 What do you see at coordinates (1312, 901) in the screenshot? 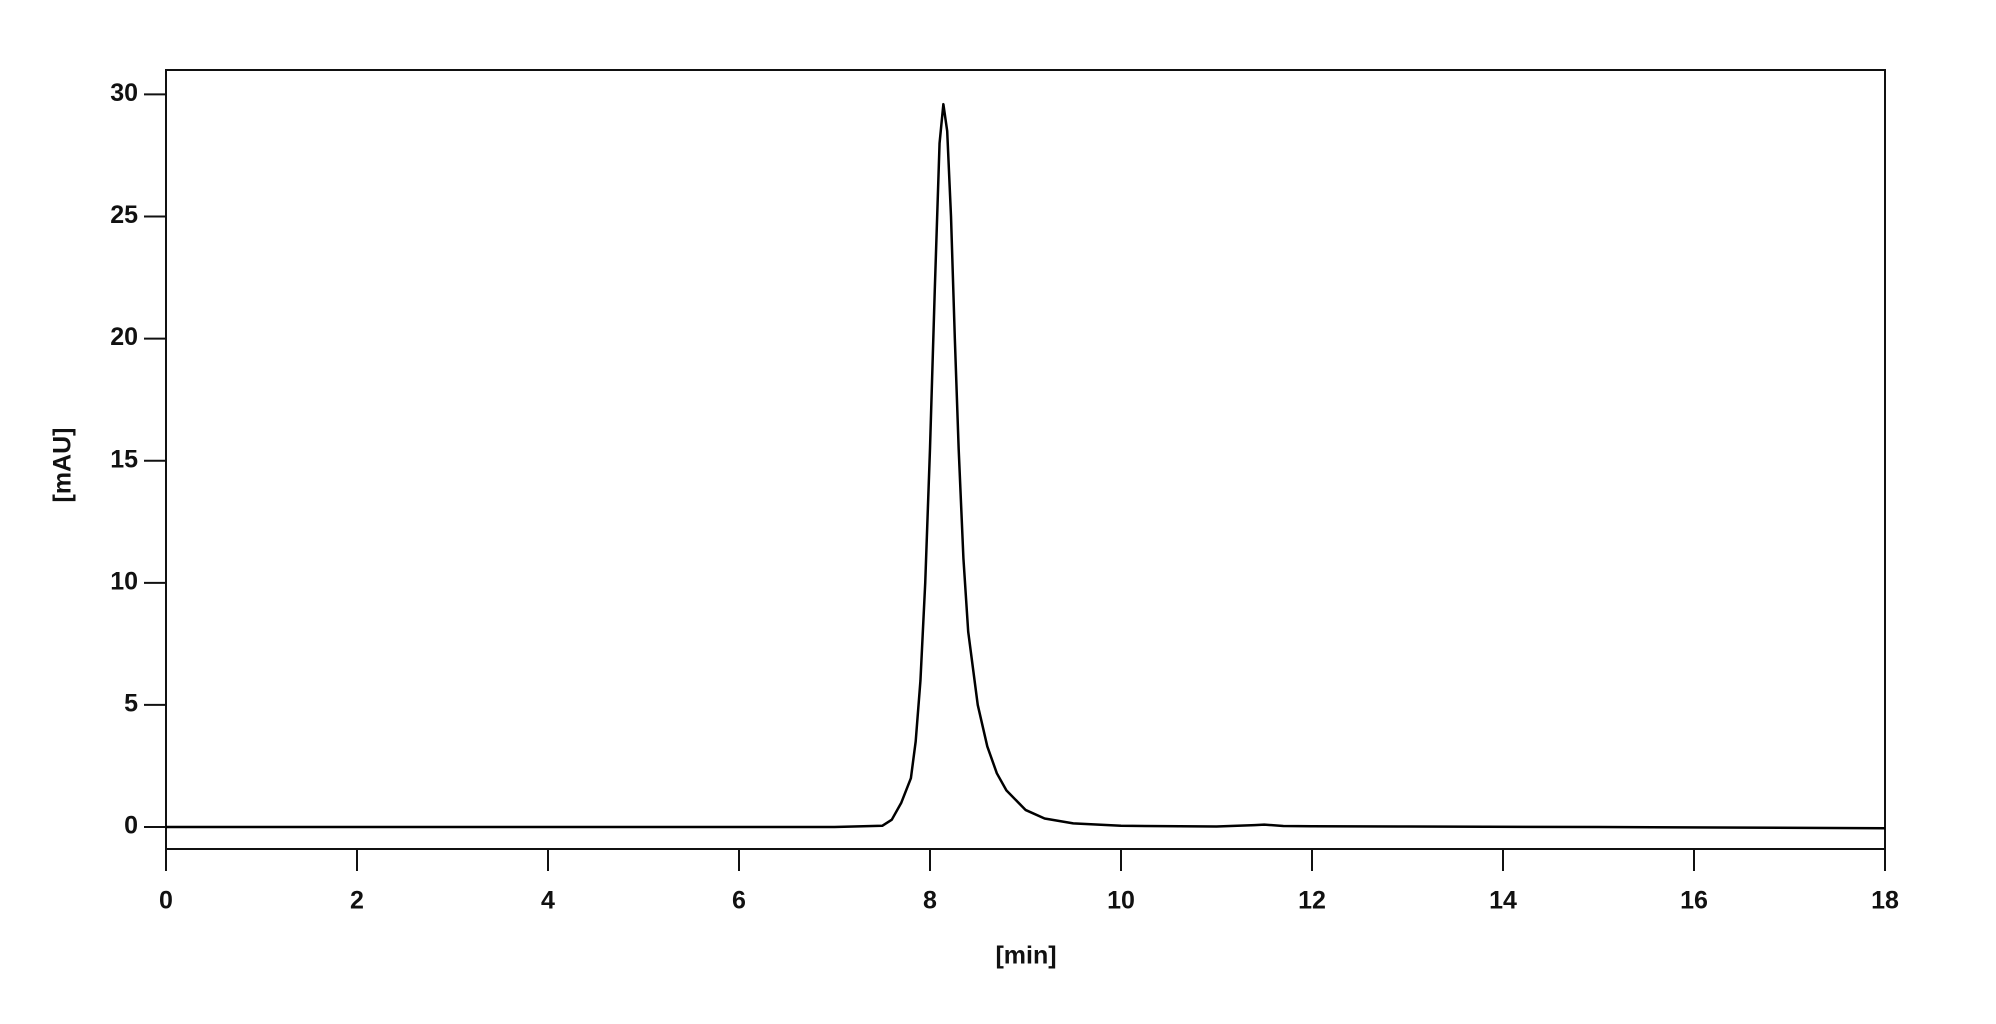
I see `x-tick-label: 12` at bounding box center [1312, 901].